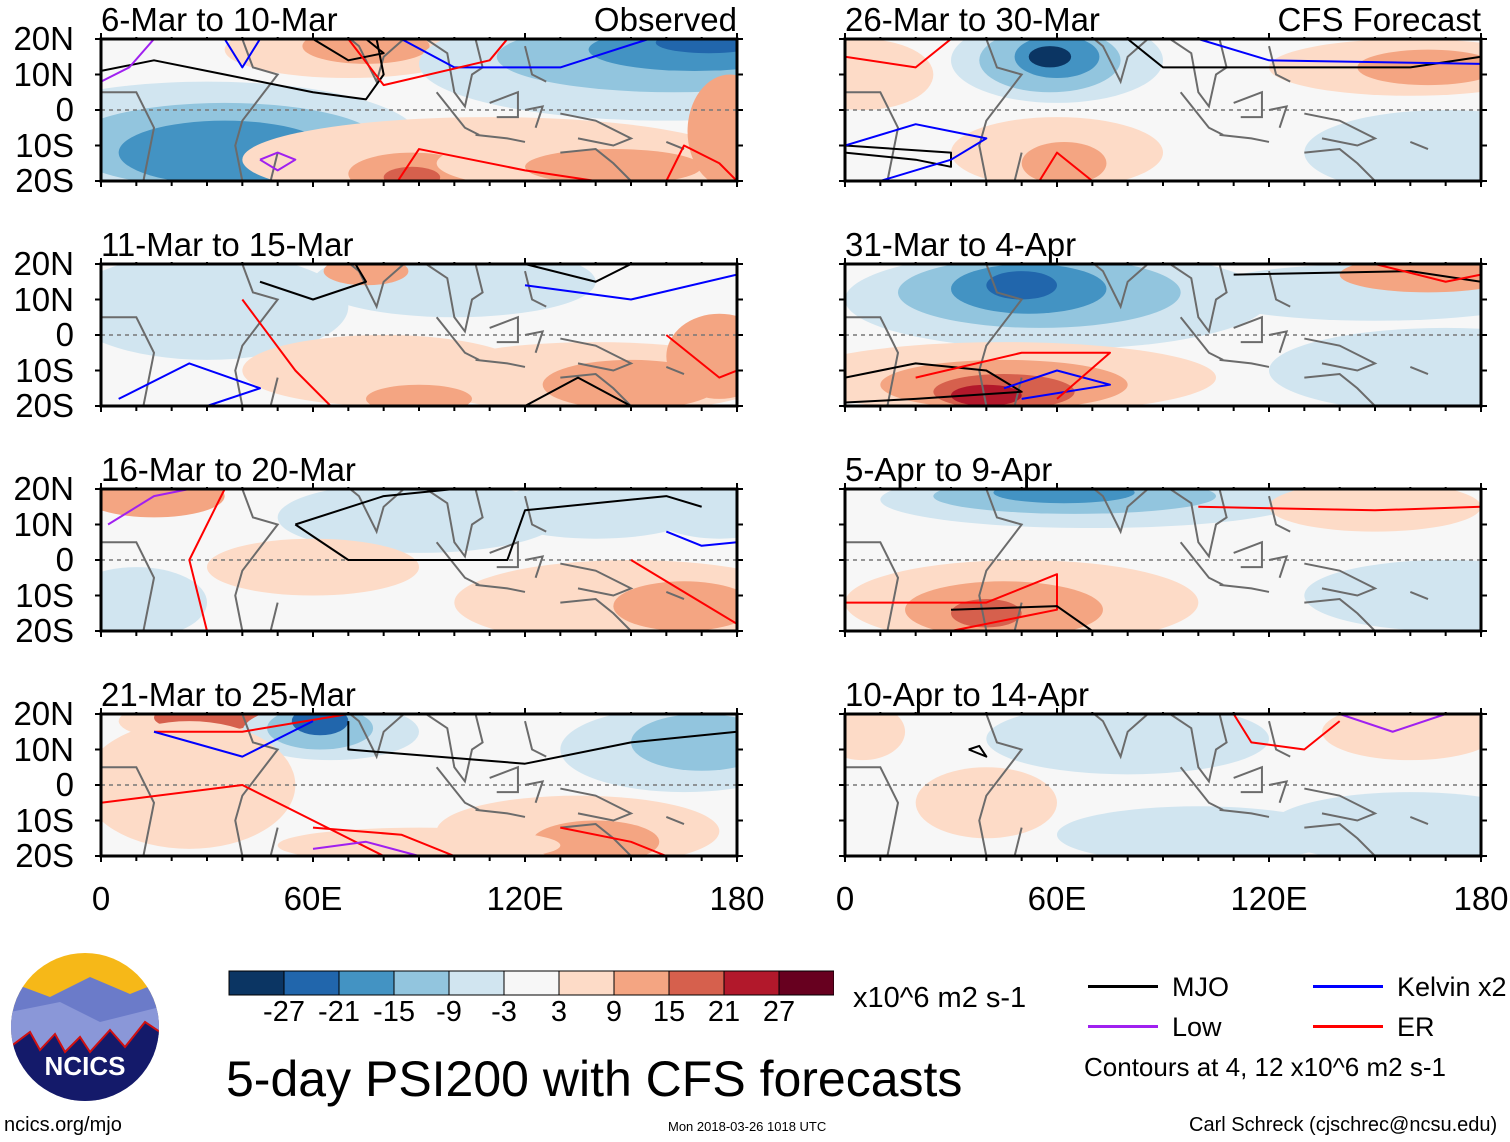 The height and width of the screenshot is (1142, 1510). What do you see at coordinates (531, 983) in the screenshot?
I see `colorbar` at bounding box center [531, 983].